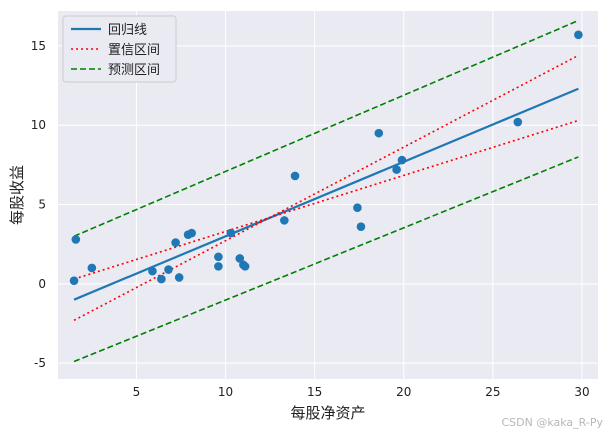 Image resolution: width=608 pixels, height=433 pixels. Describe the element at coordinates (40, 363) in the screenshot. I see `y-tick-label: -5` at that location.